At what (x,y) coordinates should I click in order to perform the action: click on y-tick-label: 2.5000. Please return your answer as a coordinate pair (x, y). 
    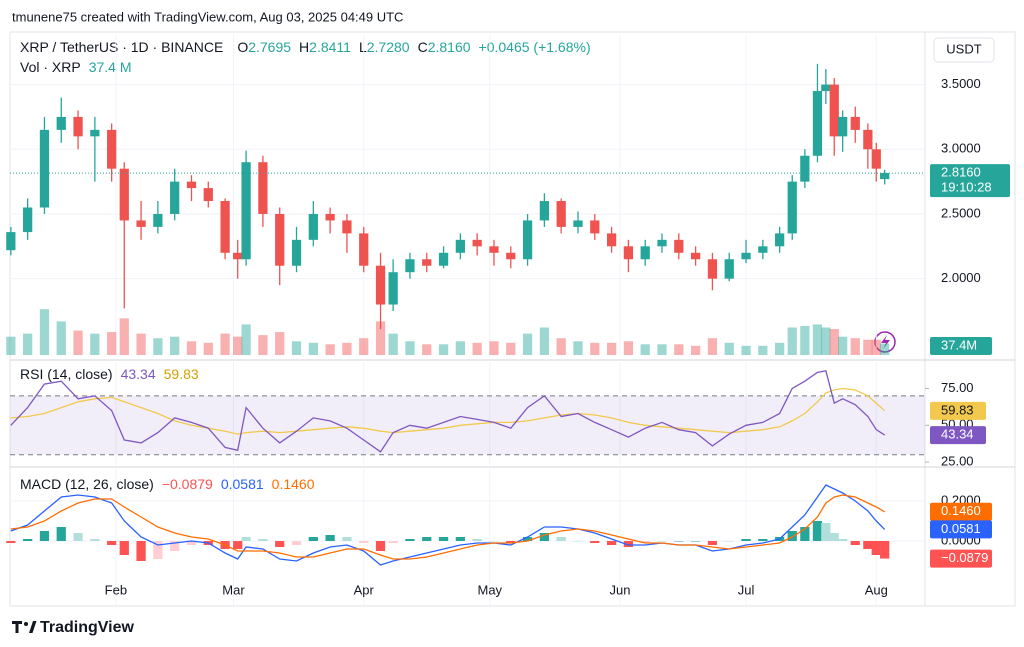
    Looking at the image, I should click on (961, 212).